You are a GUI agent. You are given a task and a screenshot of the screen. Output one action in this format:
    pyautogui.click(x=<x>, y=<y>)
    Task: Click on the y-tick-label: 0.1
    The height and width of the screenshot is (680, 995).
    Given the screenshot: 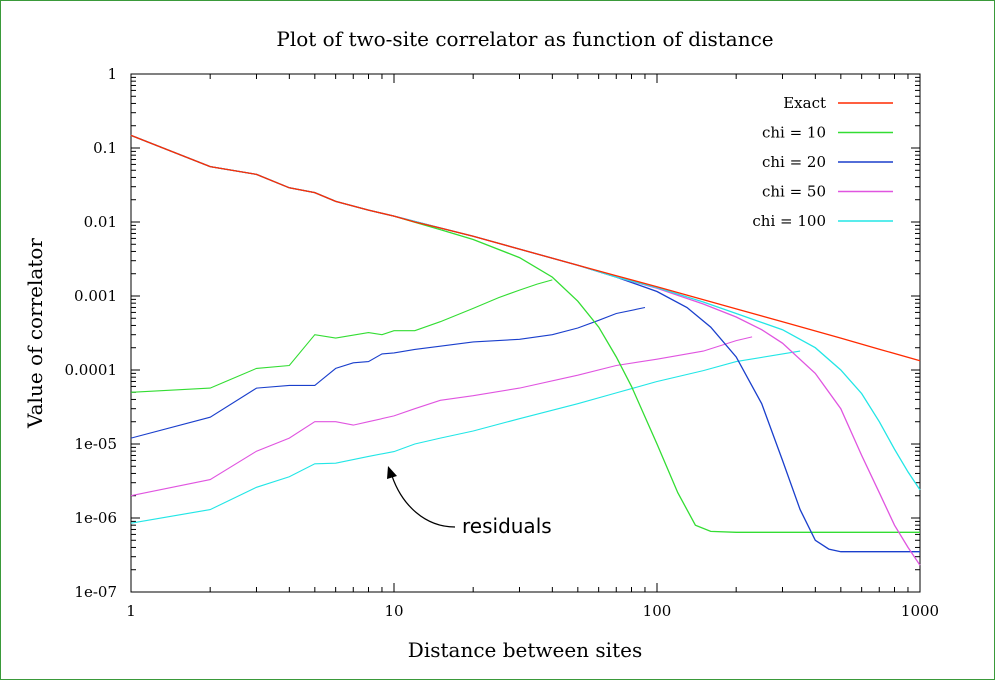 What is the action you would take?
    pyautogui.click(x=105, y=148)
    